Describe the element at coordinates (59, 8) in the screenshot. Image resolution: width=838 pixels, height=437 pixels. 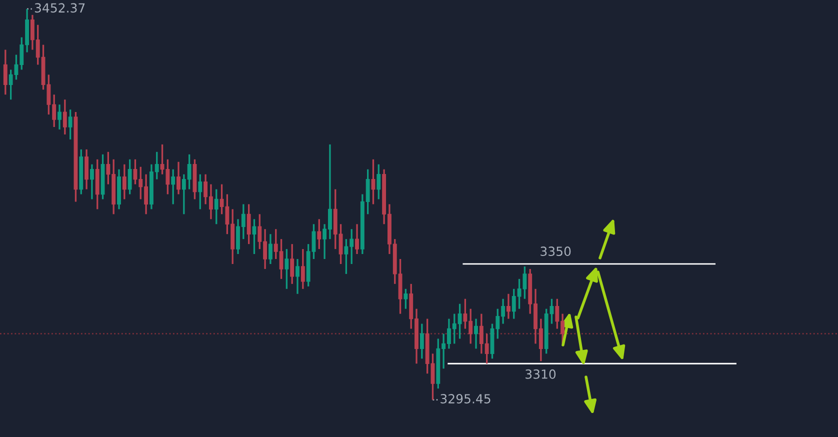
I see `annotation: 3452.37` at that location.